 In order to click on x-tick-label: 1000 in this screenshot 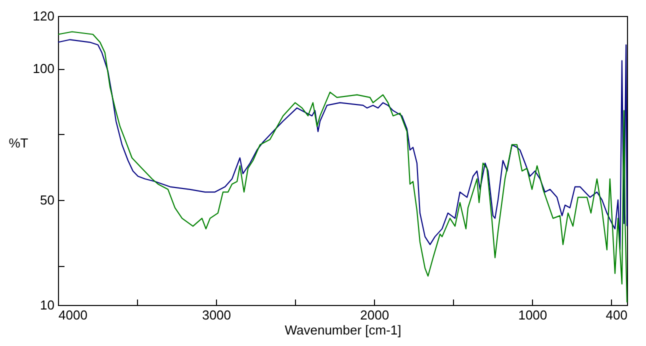, I will do `click(533, 315)`.